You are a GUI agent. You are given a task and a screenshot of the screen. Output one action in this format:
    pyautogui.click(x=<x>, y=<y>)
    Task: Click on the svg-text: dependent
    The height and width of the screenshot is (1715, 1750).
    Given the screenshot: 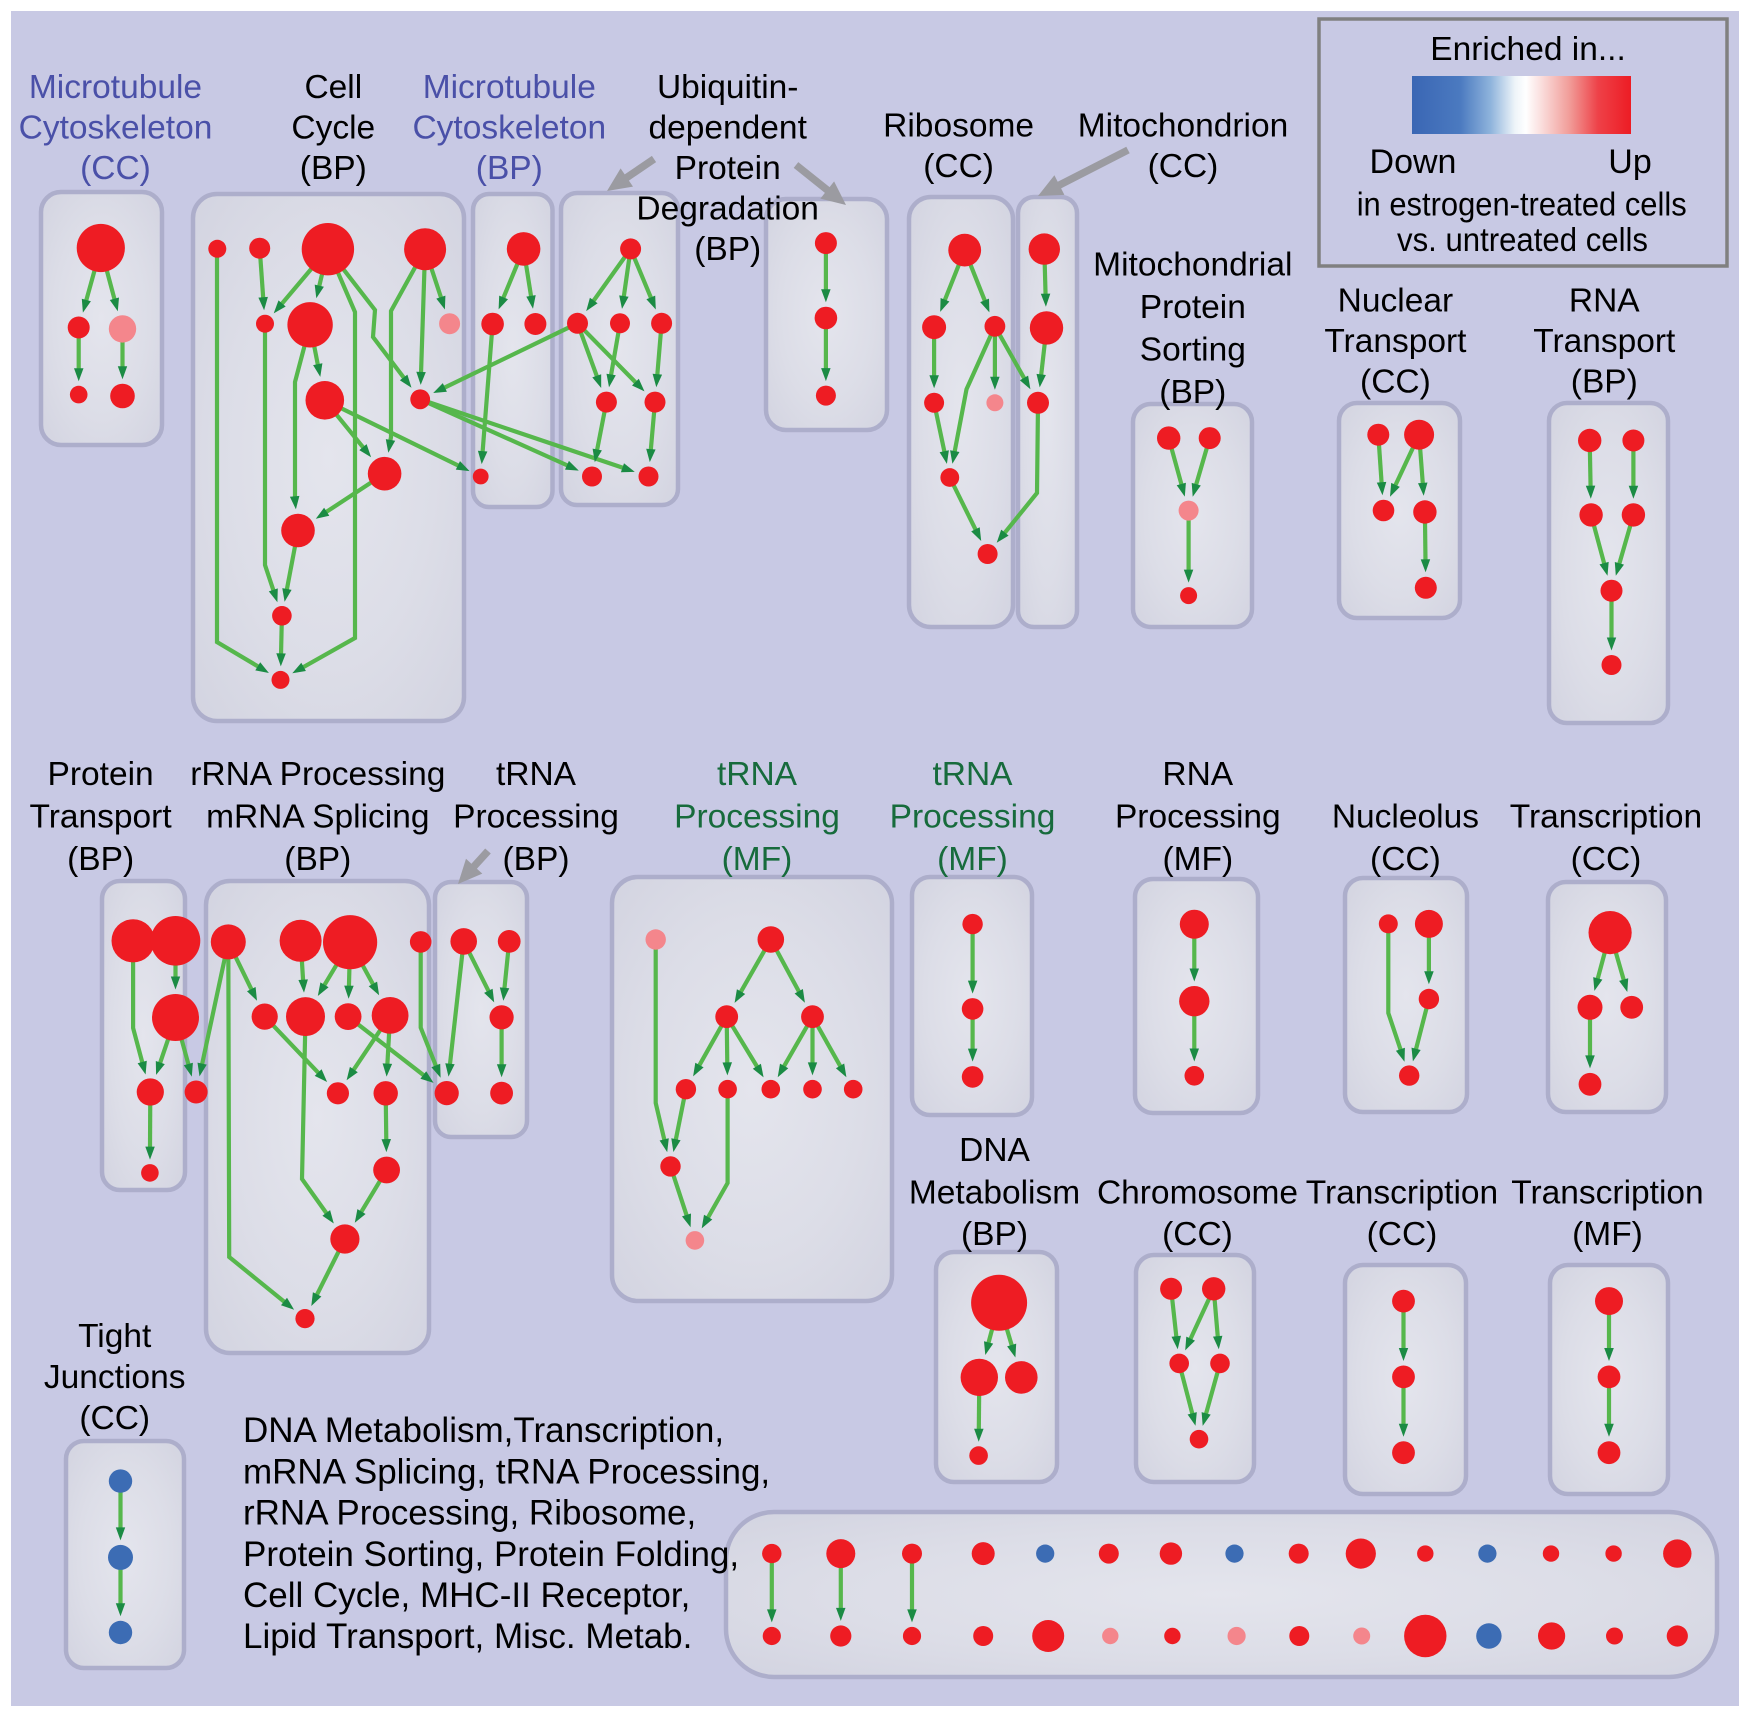 What is the action you would take?
    pyautogui.click(x=728, y=127)
    